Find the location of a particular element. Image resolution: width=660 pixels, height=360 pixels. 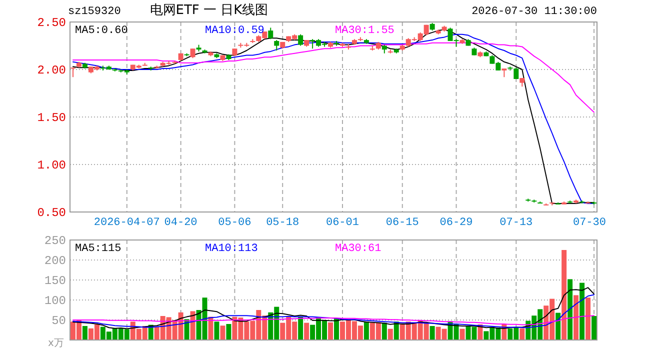

y-tick-label: 150 is located at coordinates (55, 281).